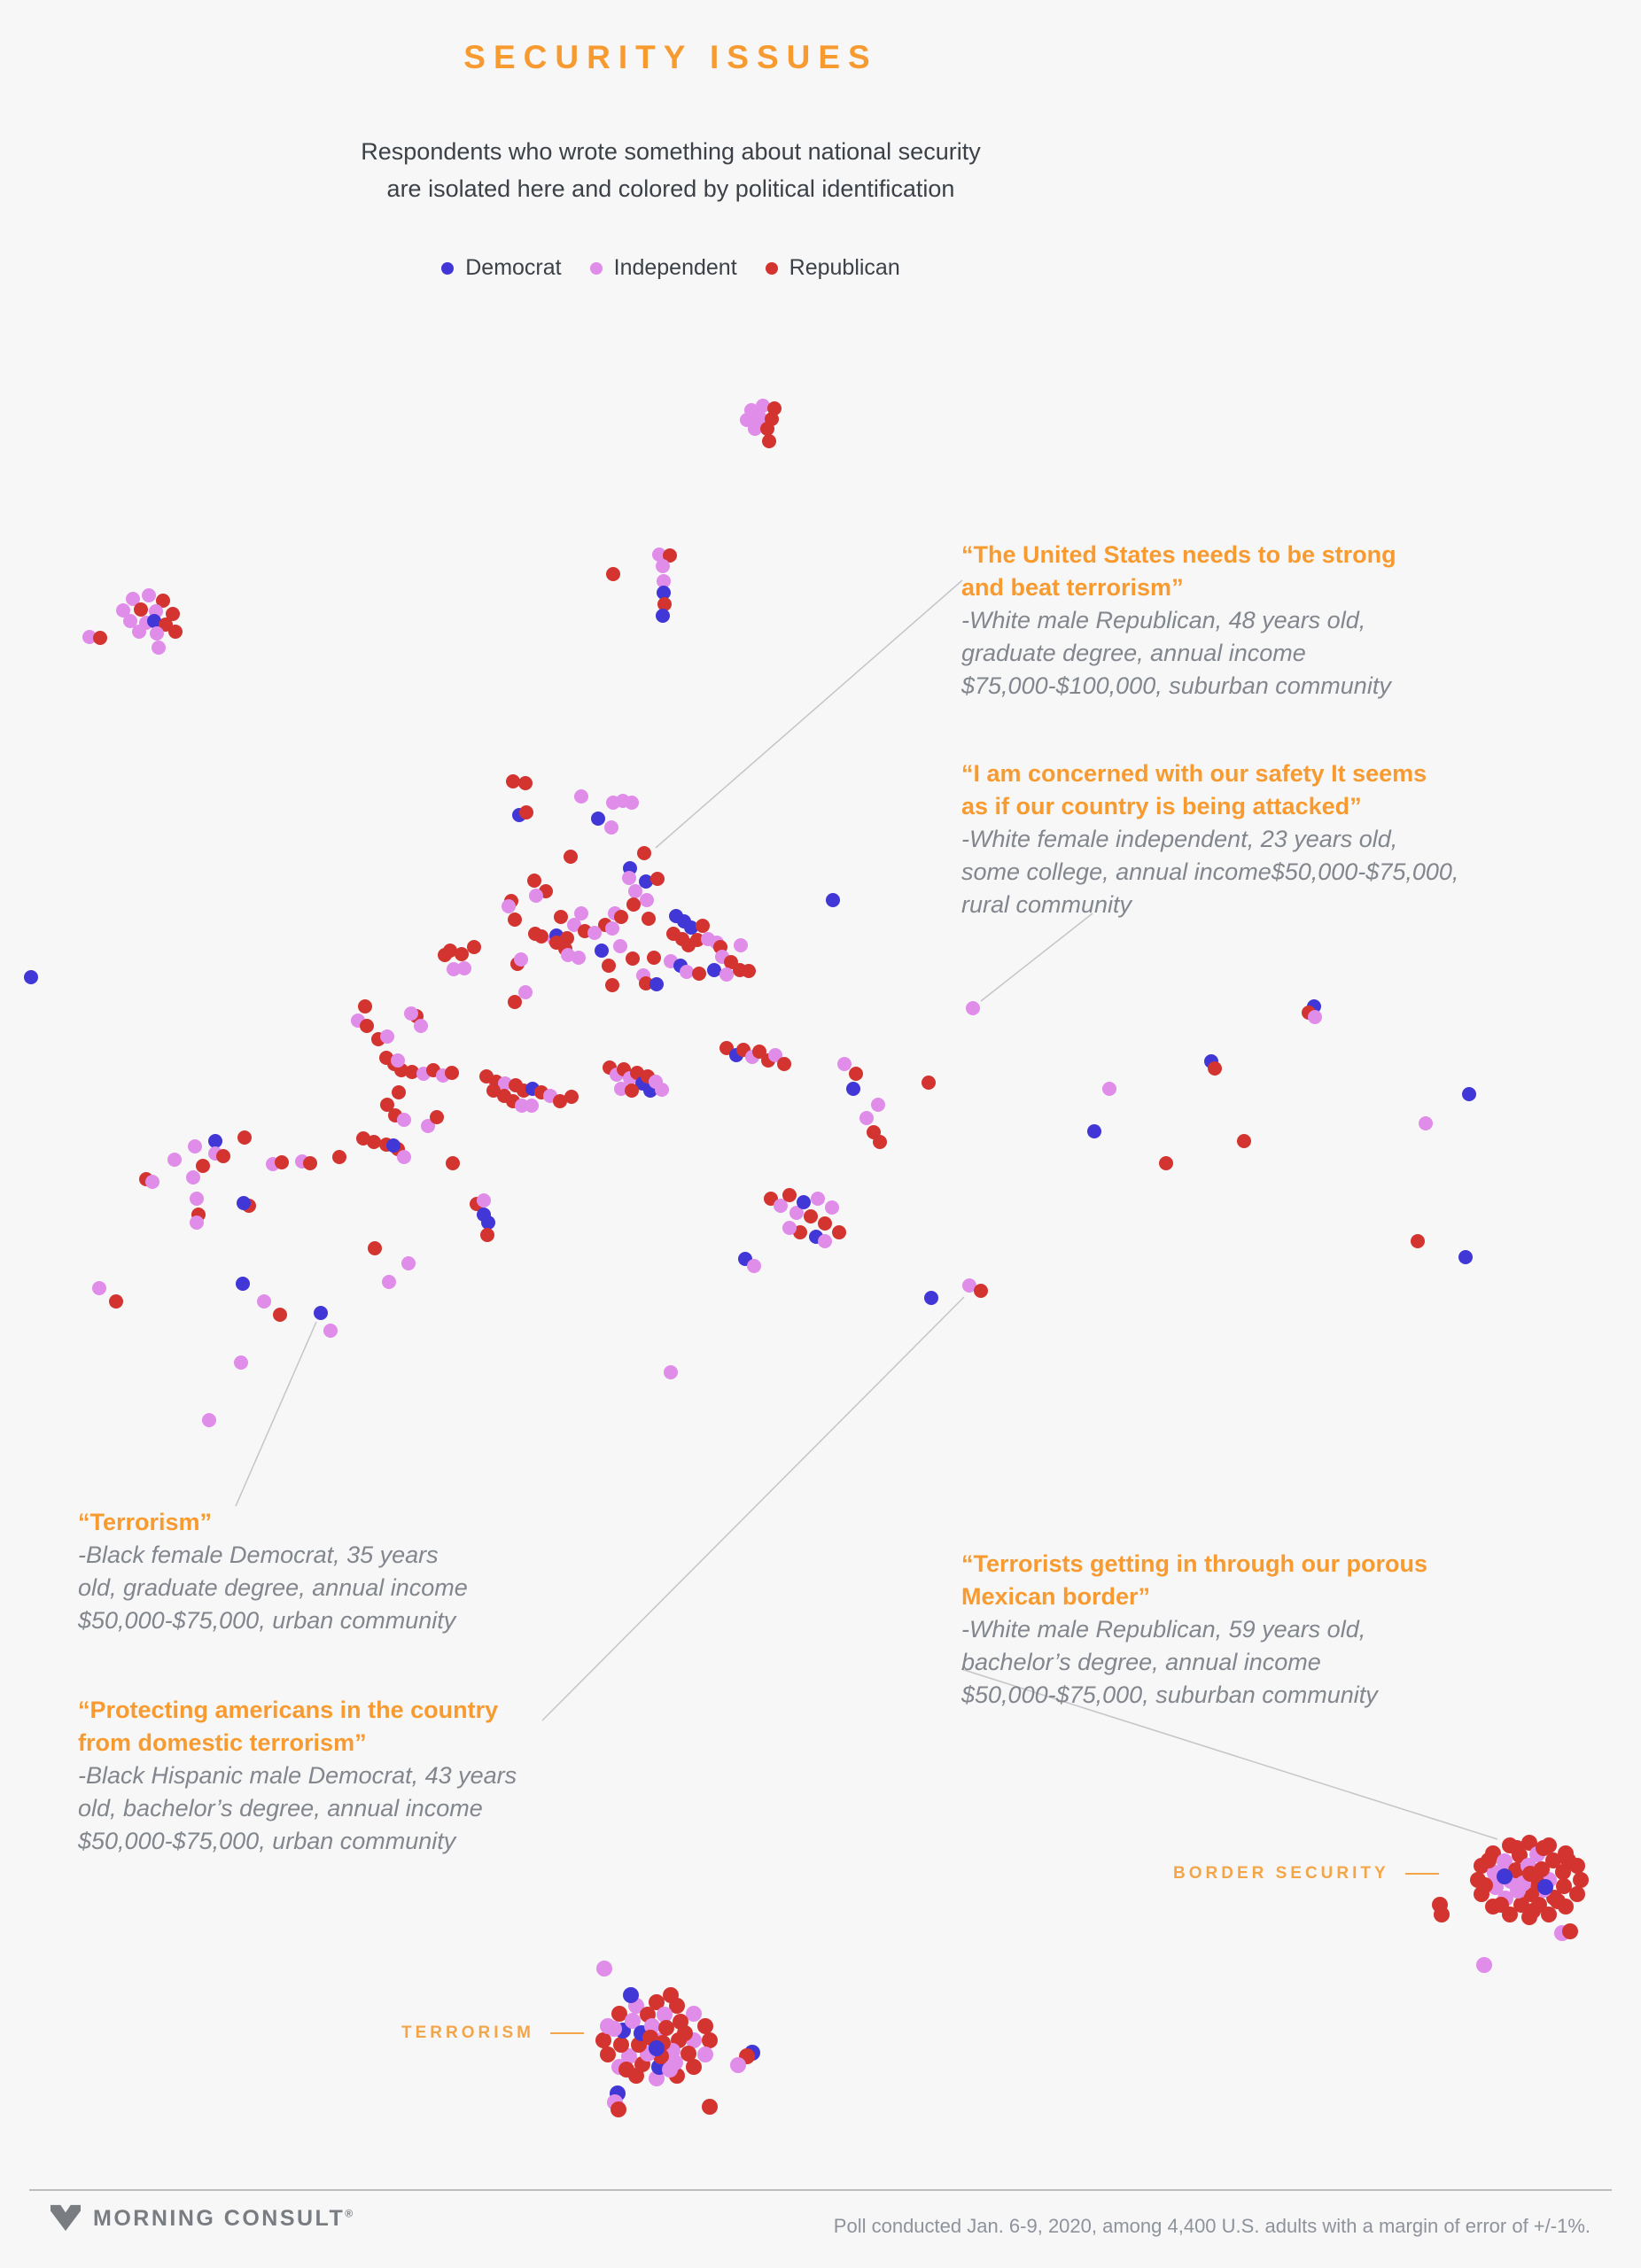 The width and height of the screenshot is (1641, 2268). What do you see at coordinates (820, 2190) in the screenshot?
I see `footer-divider` at bounding box center [820, 2190].